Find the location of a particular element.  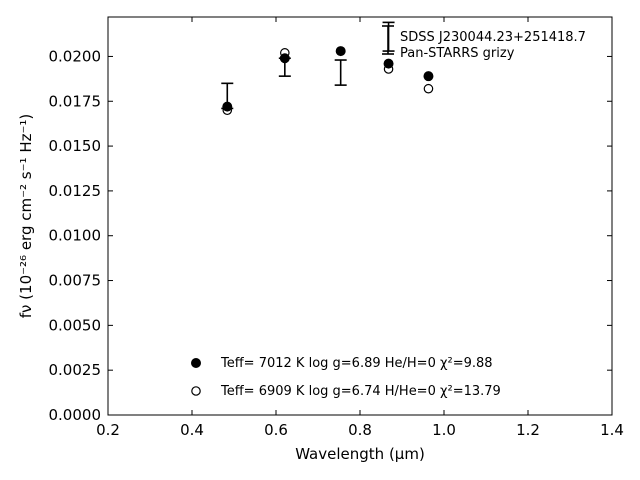

y-axis-label: fν (10⁻²⁶ erg cm⁻² s⁻¹ Hz⁻¹) is located at coordinates (26, 216).